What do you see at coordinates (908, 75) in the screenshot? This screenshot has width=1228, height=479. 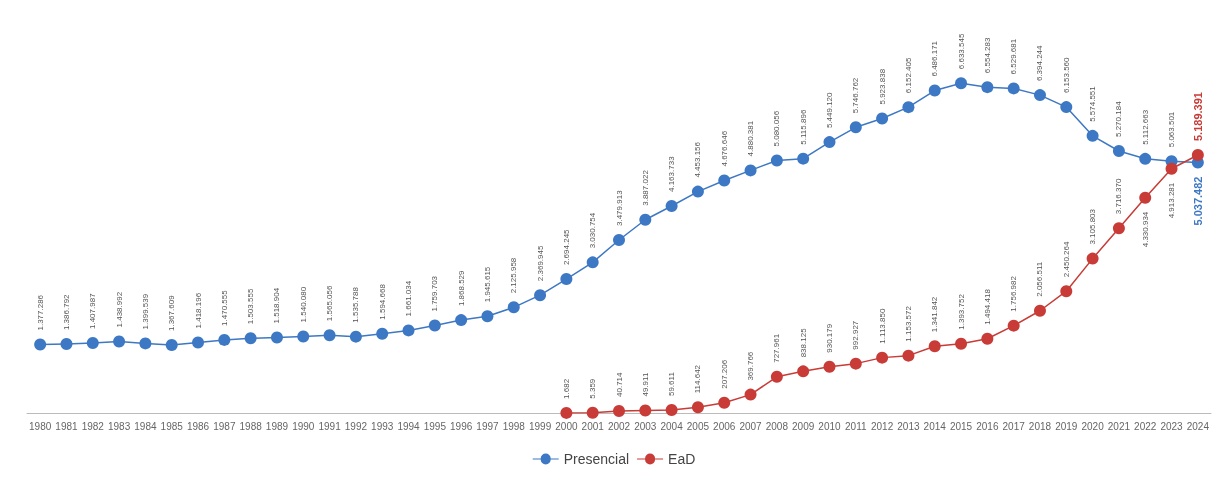 I see `data-label: 6.152.405` at bounding box center [908, 75].